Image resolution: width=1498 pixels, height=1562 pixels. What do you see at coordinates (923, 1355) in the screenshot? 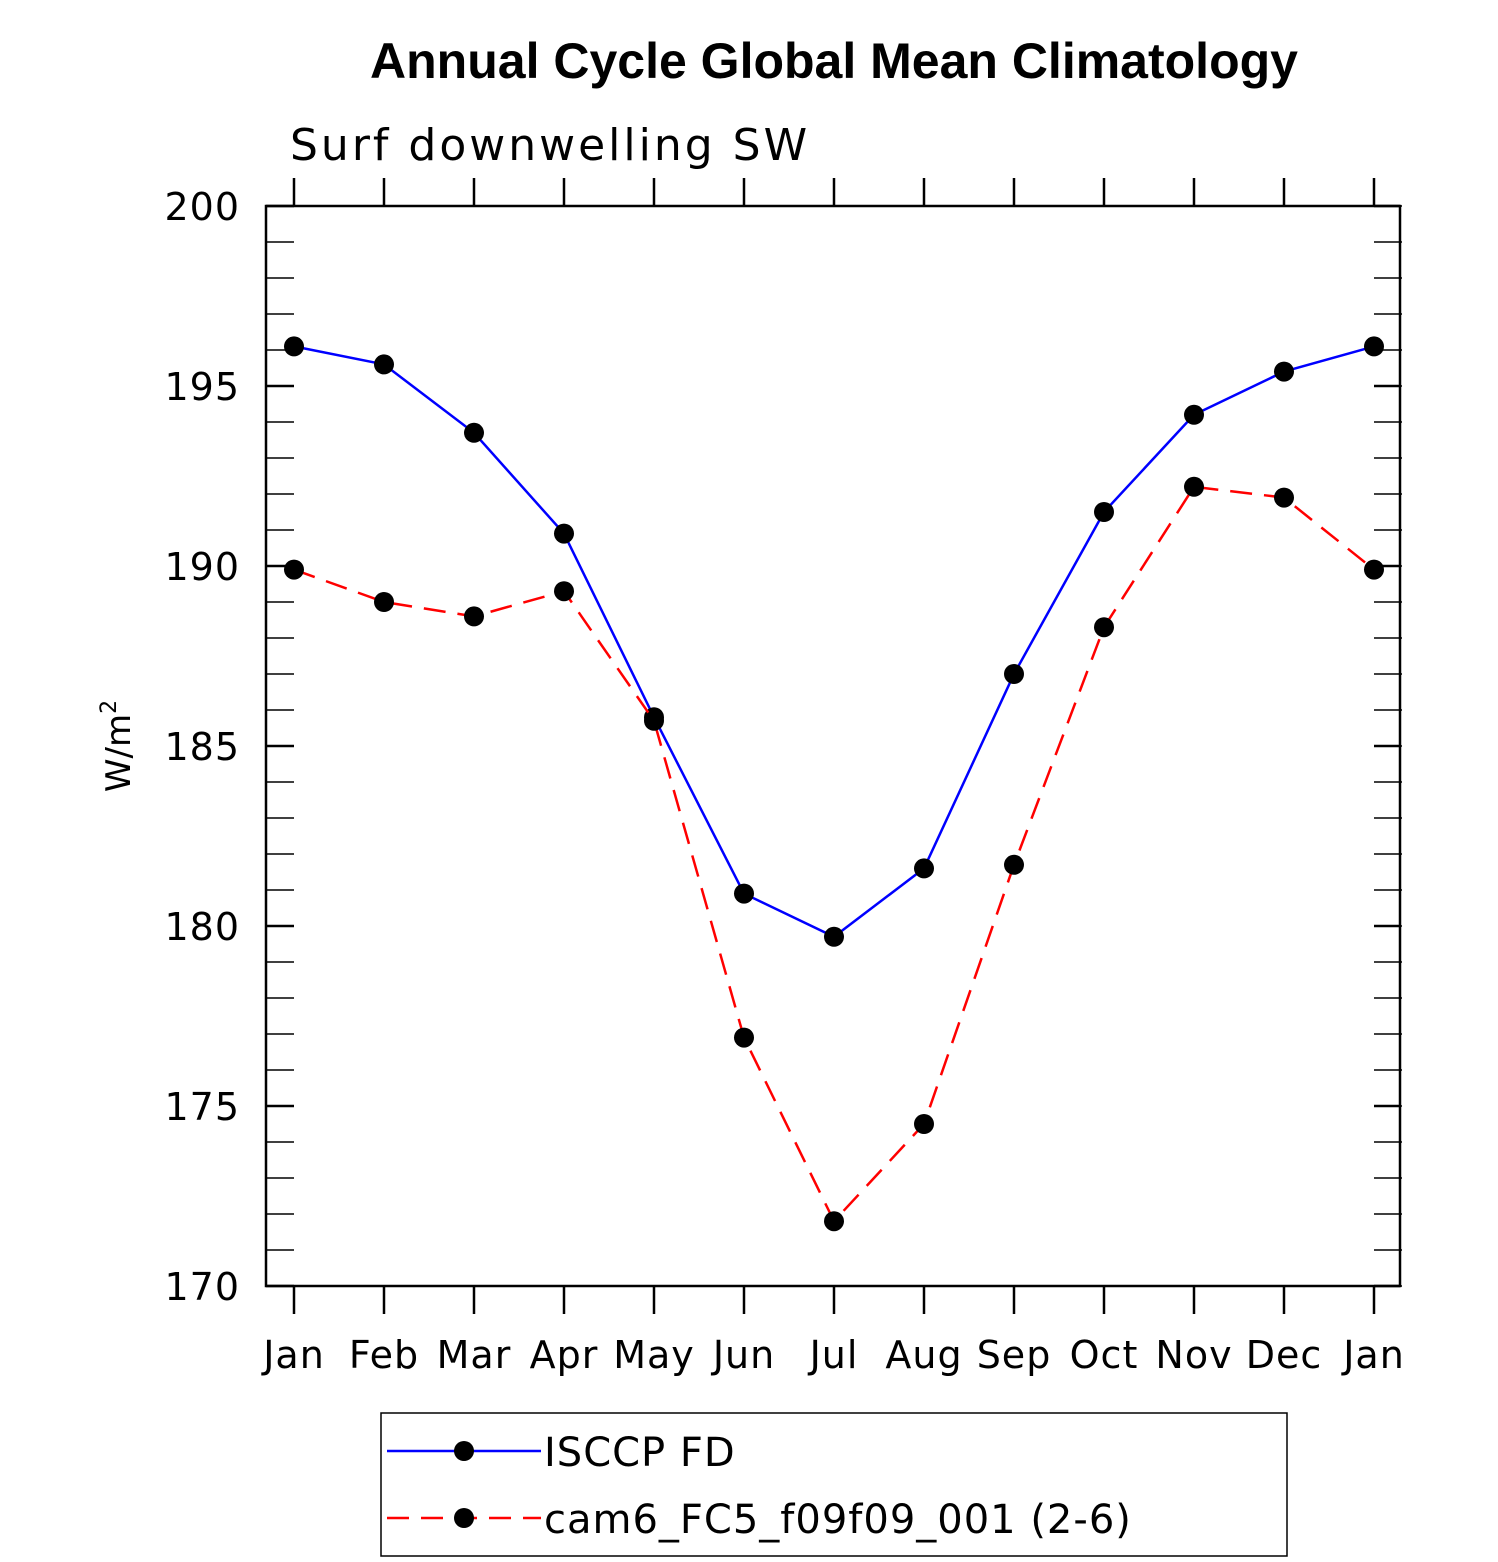
I see `x-tick-label: Aug` at bounding box center [923, 1355].